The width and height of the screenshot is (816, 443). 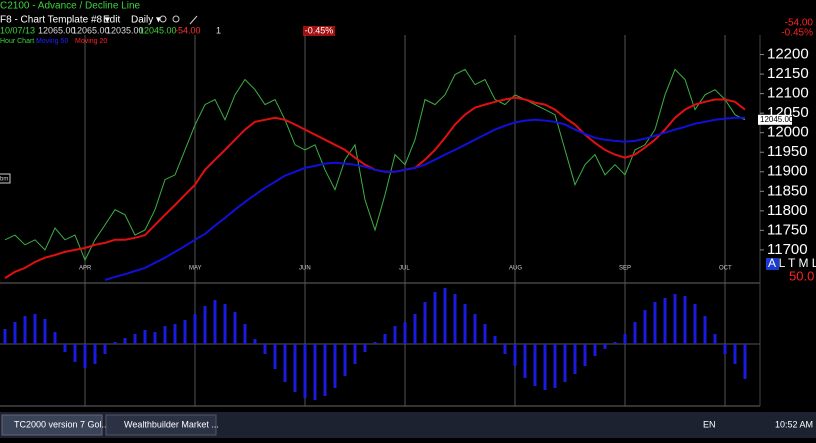 What do you see at coordinates (146, 20) in the screenshot?
I see `period-menu: Daily ▾` at bounding box center [146, 20].